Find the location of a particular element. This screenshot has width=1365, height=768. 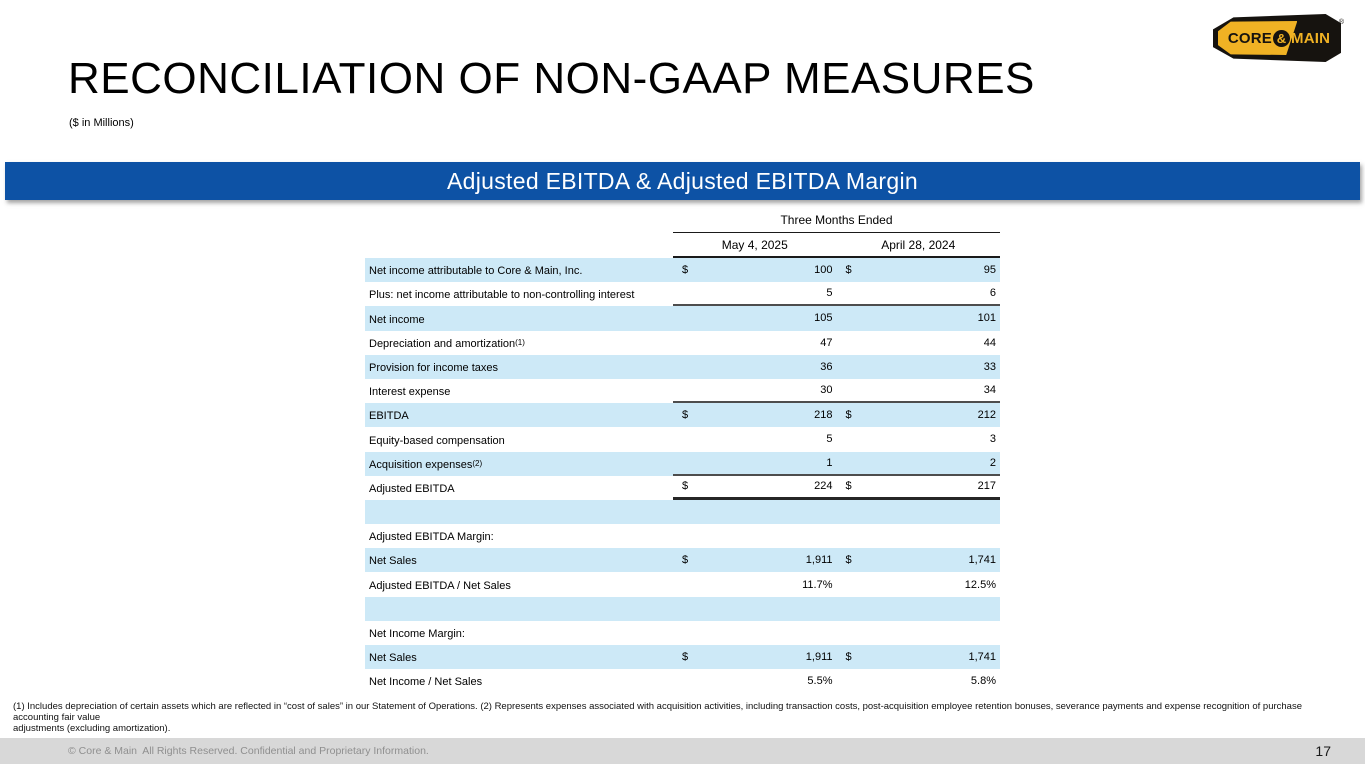

table-row: Interest expense 30 34 is located at coordinates (683, 391).